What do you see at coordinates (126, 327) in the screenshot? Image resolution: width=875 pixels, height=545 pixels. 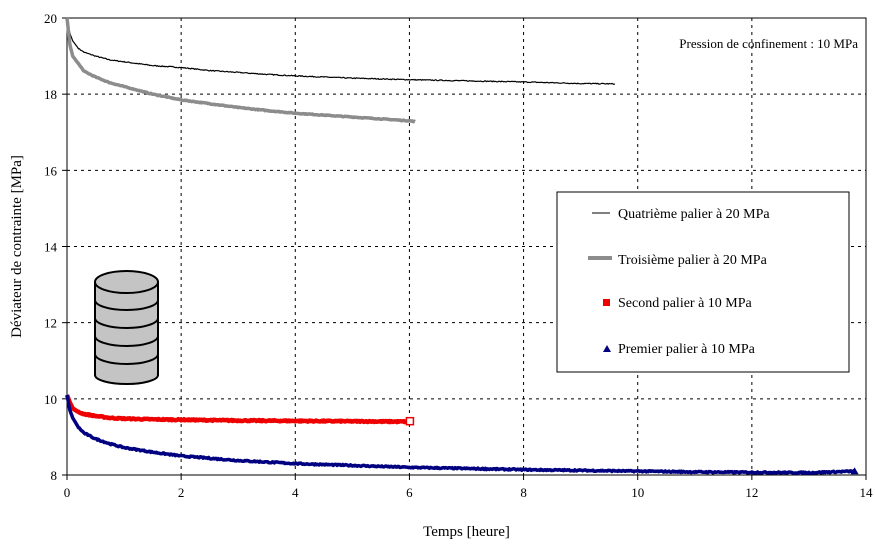 I see `rock-sample-cylinder-icon` at bounding box center [126, 327].